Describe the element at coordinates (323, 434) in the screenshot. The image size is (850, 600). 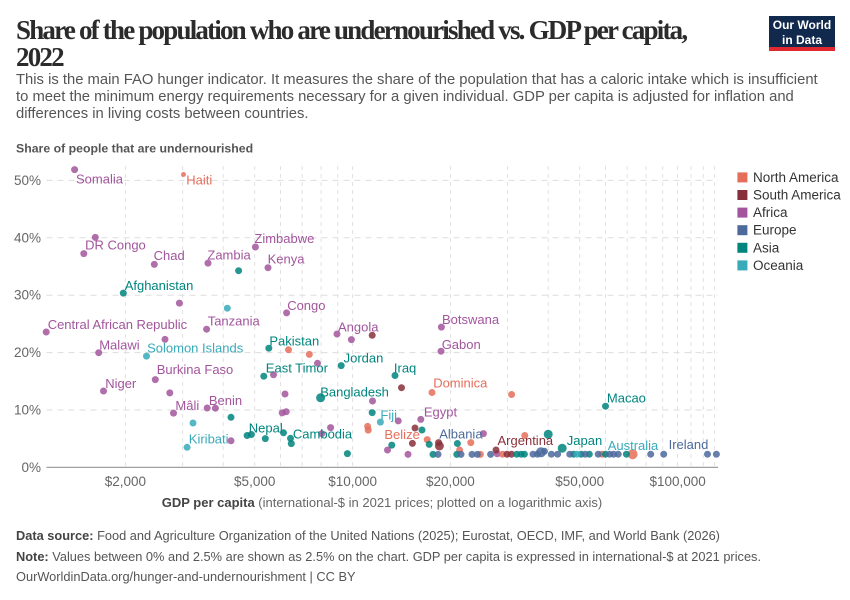
I see `svg-text: Cambodia` at that location.